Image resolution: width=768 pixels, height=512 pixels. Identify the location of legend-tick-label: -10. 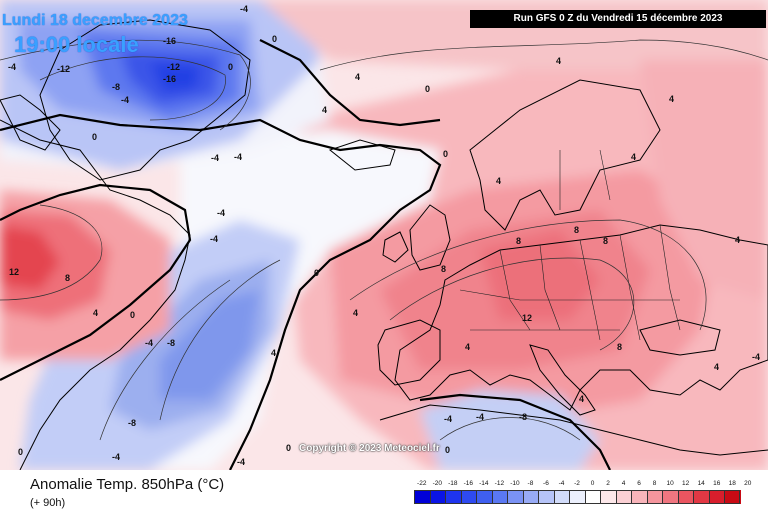
(515, 483).